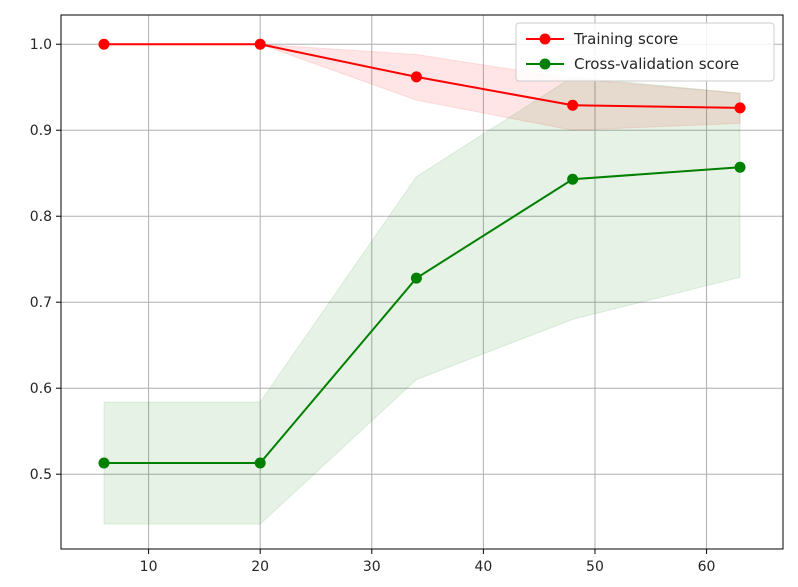 This screenshot has width=798, height=587. What do you see at coordinates (260, 567) in the screenshot?
I see `x-tick-label: 20` at bounding box center [260, 567].